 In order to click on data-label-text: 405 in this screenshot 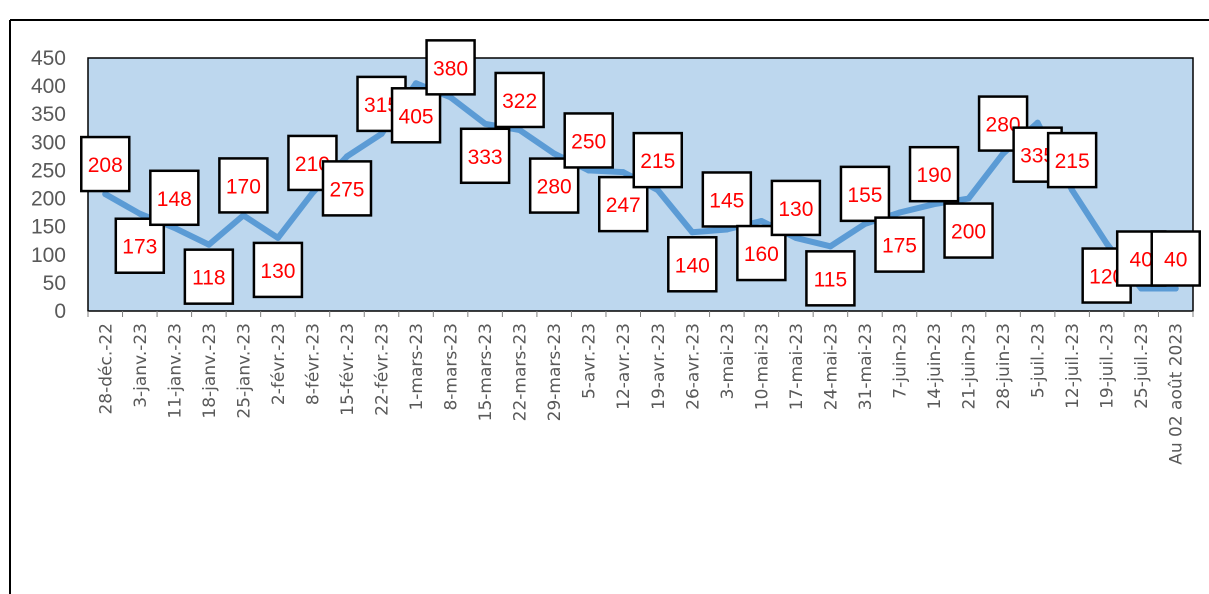, I will do `click(416, 116)`.